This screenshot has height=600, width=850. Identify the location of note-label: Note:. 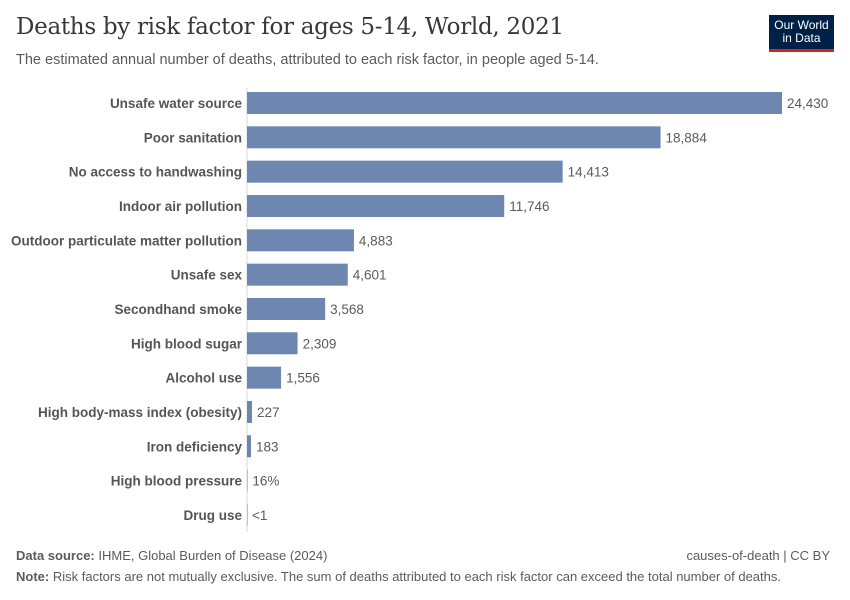
(33, 576).